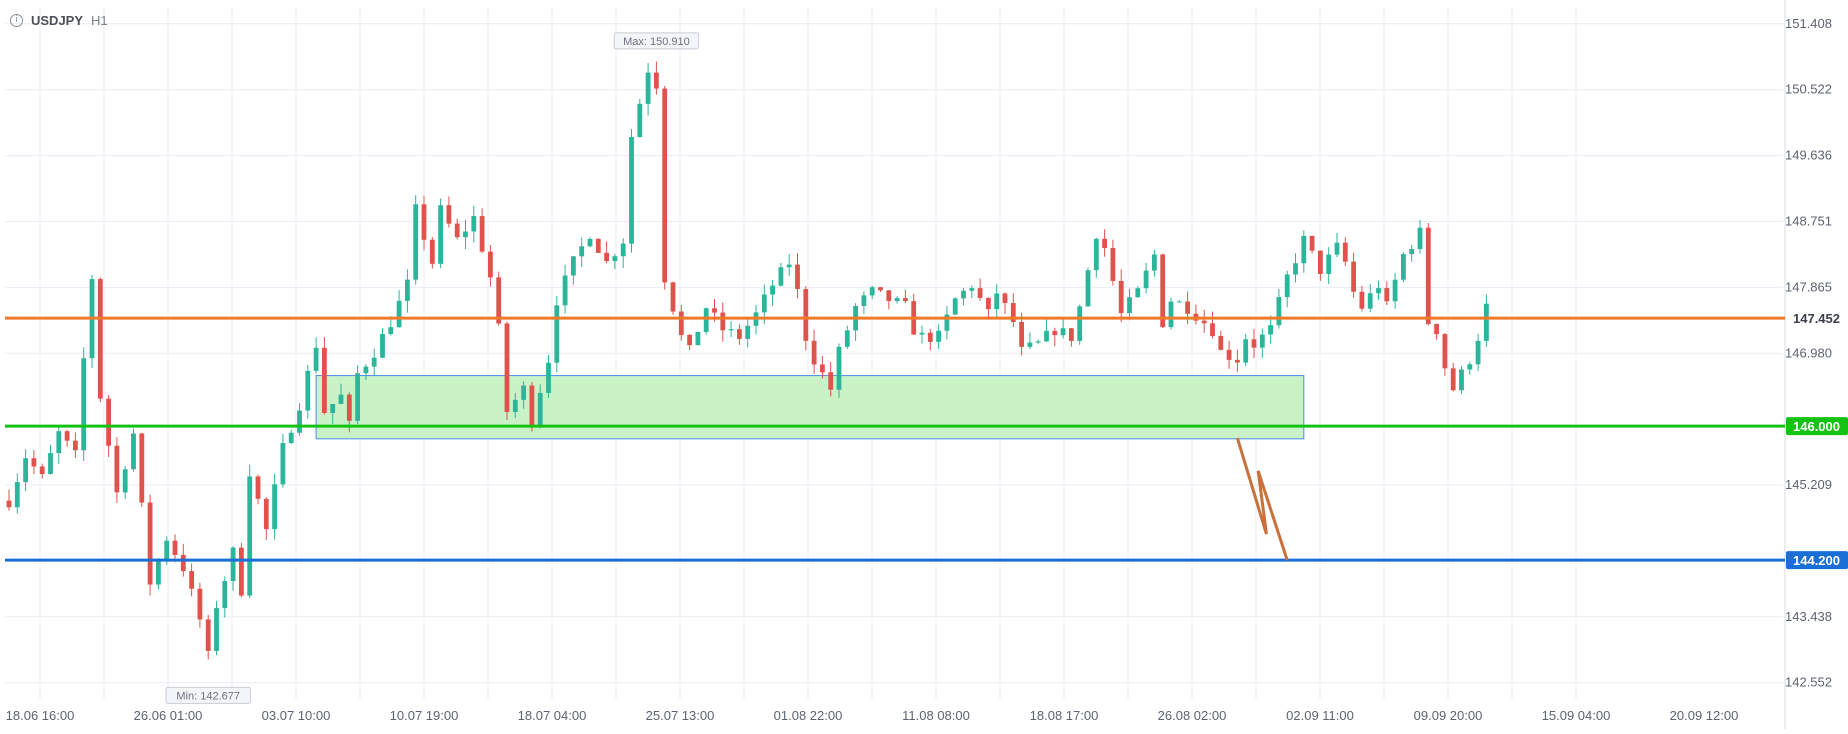 The width and height of the screenshot is (1848, 734). I want to click on projection-arrow, so click(1262, 499).